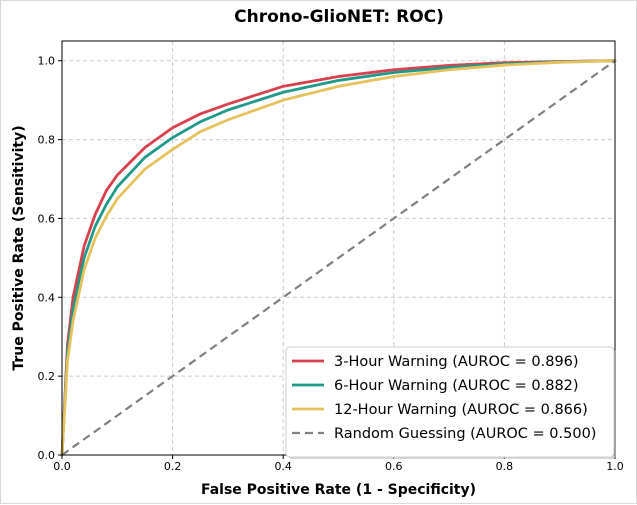 This screenshot has height=505, width=637. What do you see at coordinates (456, 386) in the screenshot?
I see `legend-entry-label: 6-Hour Warning (AUROC = 0.882)` at bounding box center [456, 386].